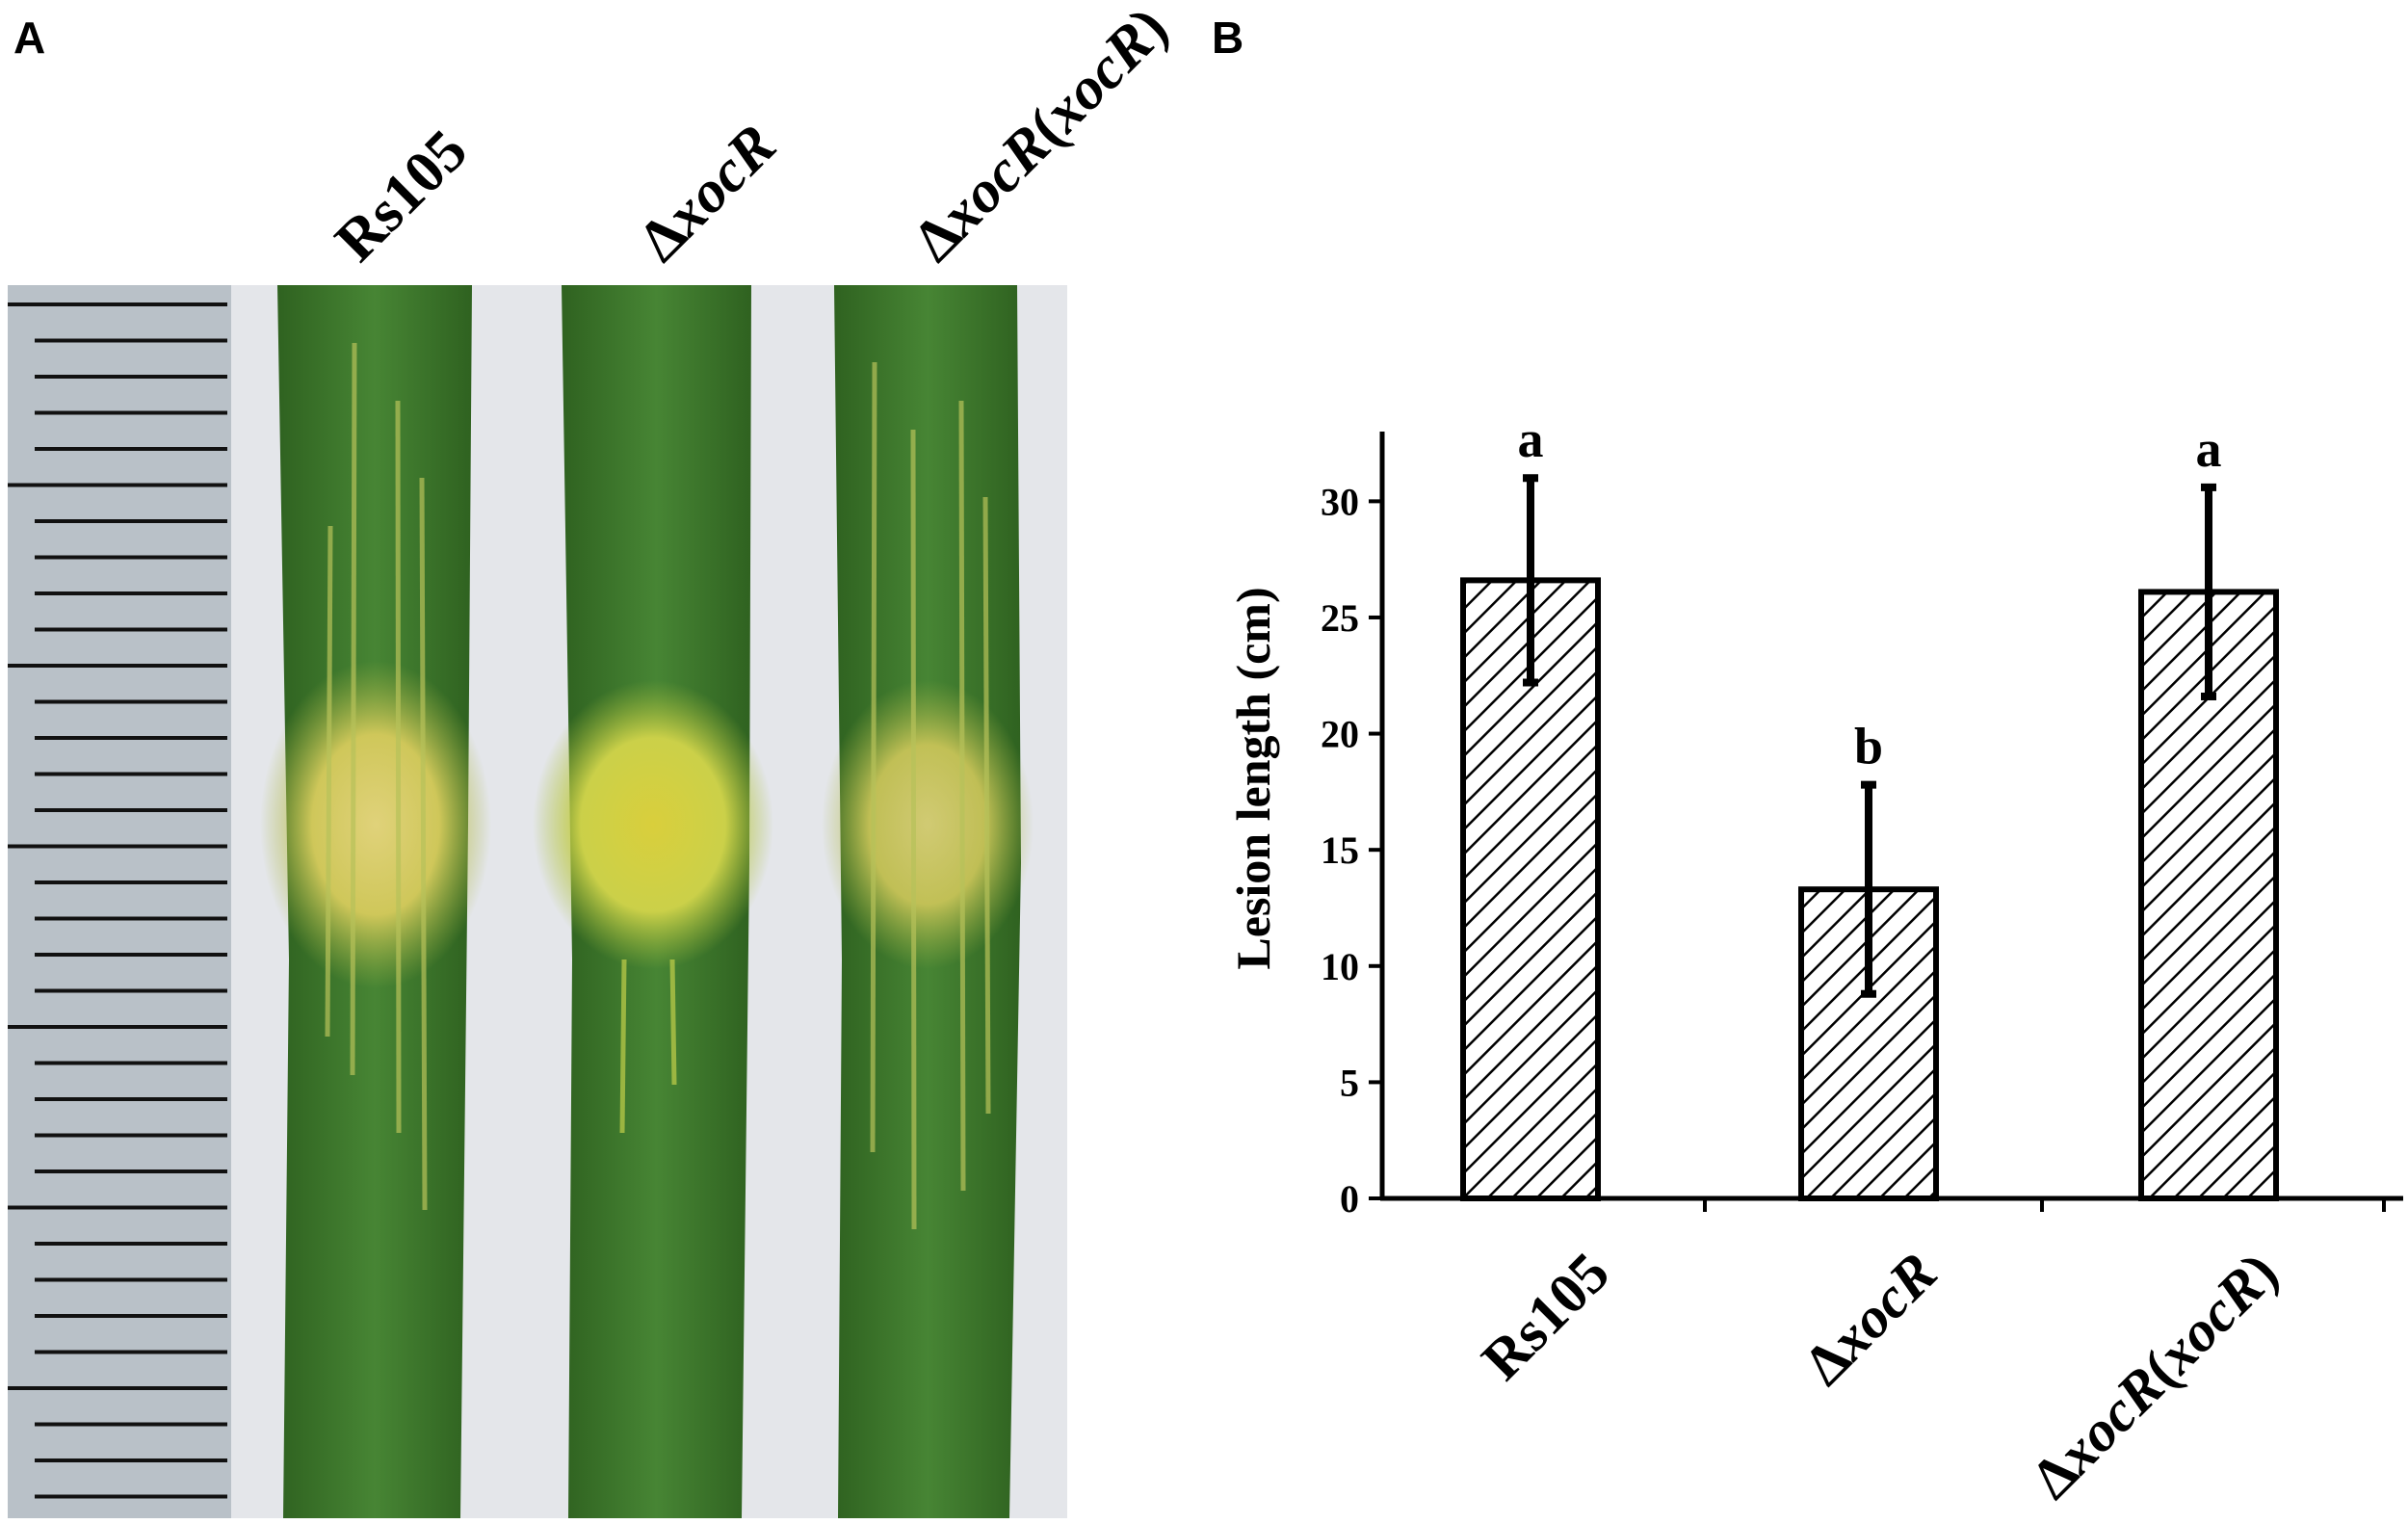 This screenshot has height=1524, width=2408. Describe the element at coordinates (1340, 734) in the screenshot. I see `y-tick-label: 20` at that location.